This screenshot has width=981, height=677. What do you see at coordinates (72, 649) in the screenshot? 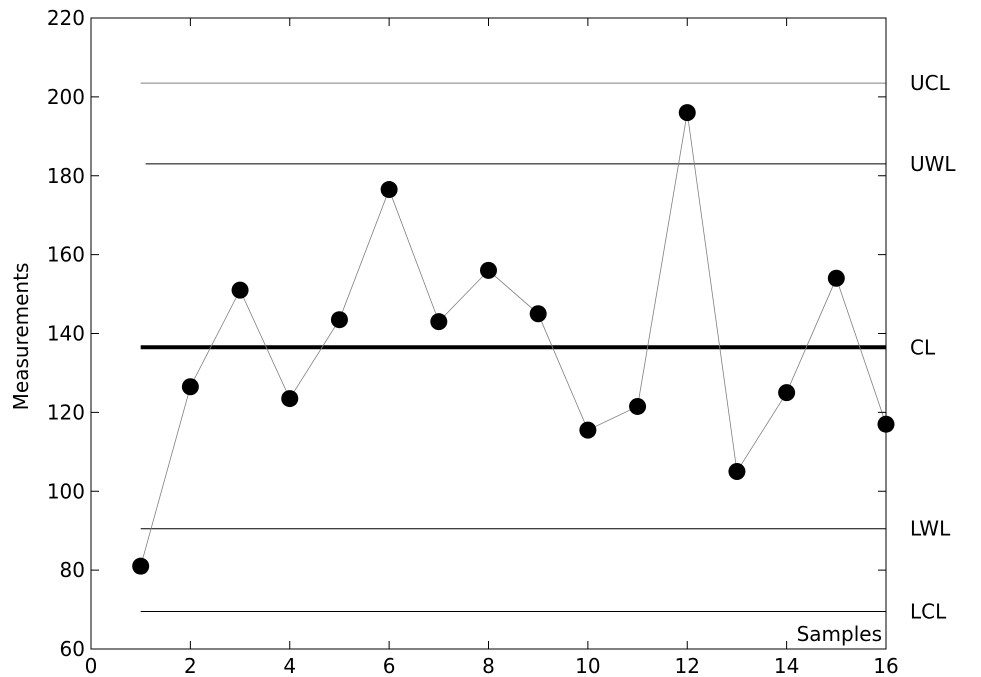
I see `y-tick-label: 60` at bounding box center [72, 649].